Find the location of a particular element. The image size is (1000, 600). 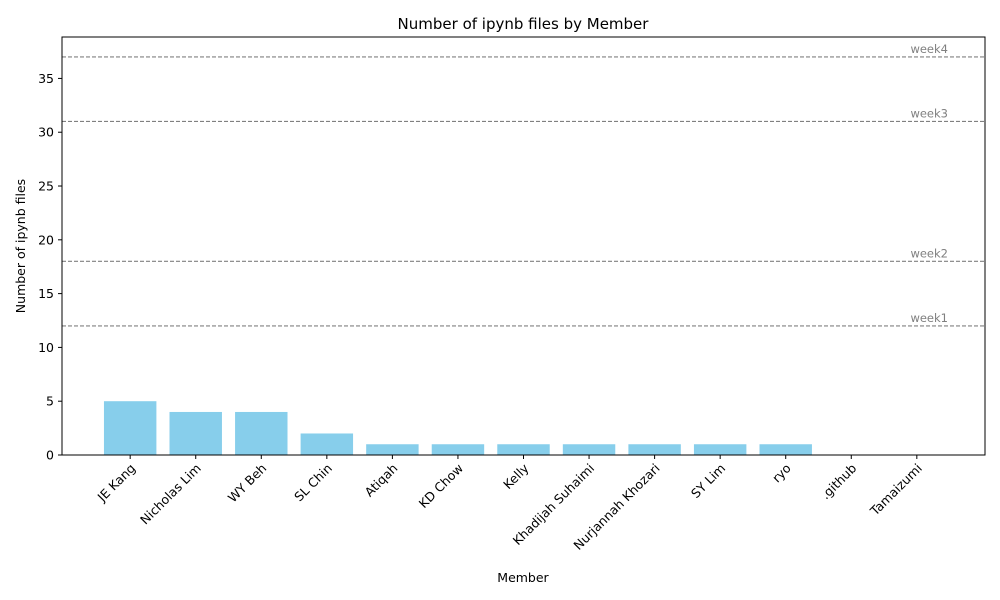

y-tick-label: 5 is located at coordinates (50, 401).